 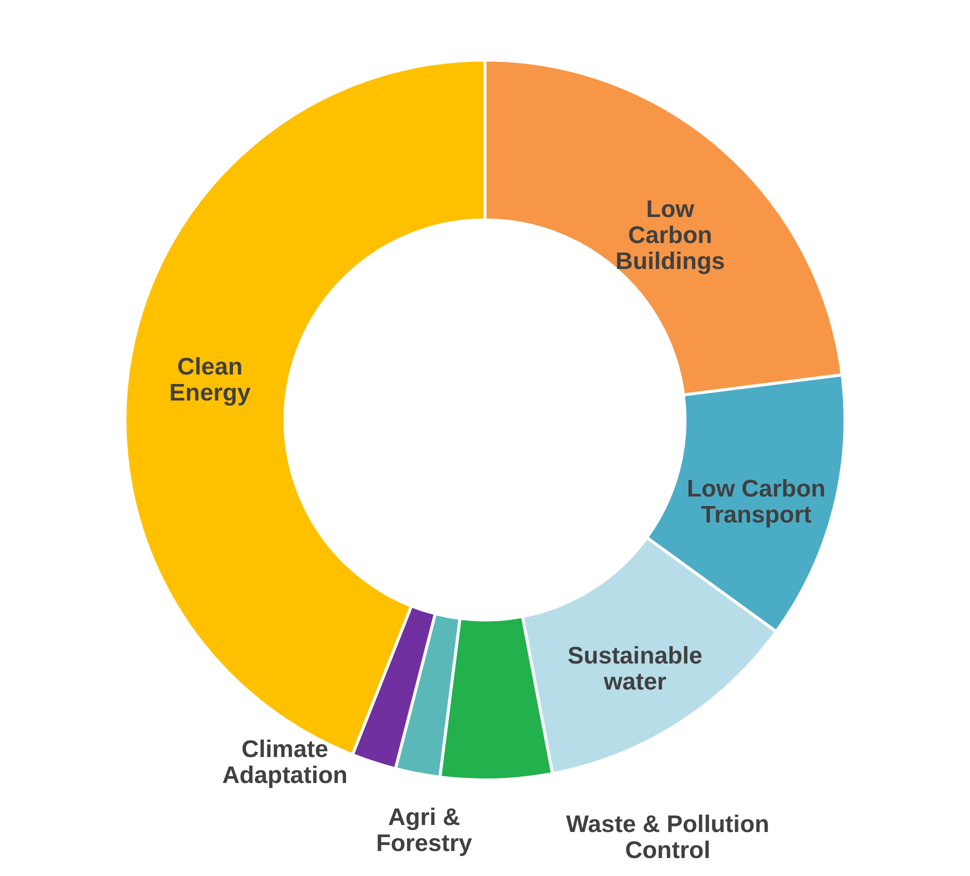 What do you see at coordinates (635, 669) in the screenshot?
I see `slice-label: Sustainable water` at bounding box center [635, 669].